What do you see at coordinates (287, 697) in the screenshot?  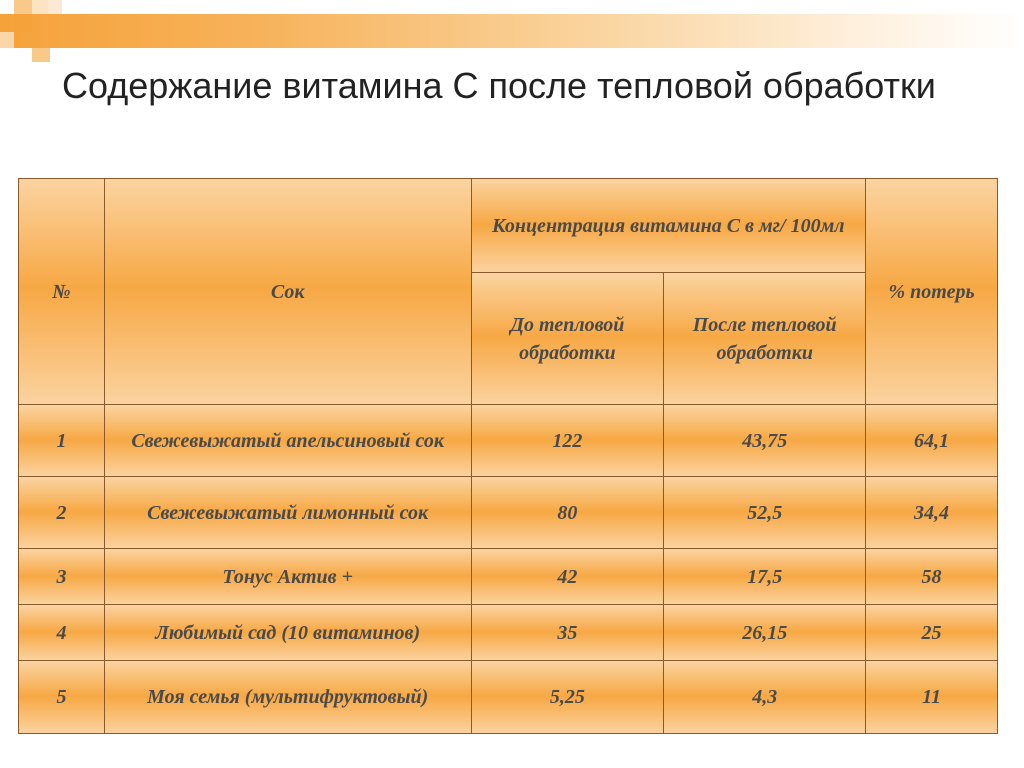 I see `cell-juice: Моя семья (мультифруктовый)` at bounding box center [287, 697].